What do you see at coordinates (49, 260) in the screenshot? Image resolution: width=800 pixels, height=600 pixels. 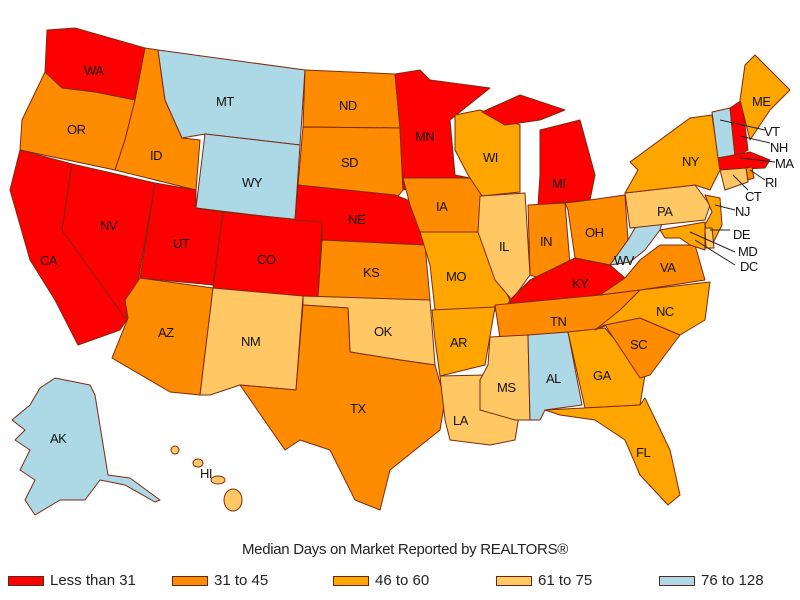 I see `label-CA: CA` at bounding box center [49, 260].